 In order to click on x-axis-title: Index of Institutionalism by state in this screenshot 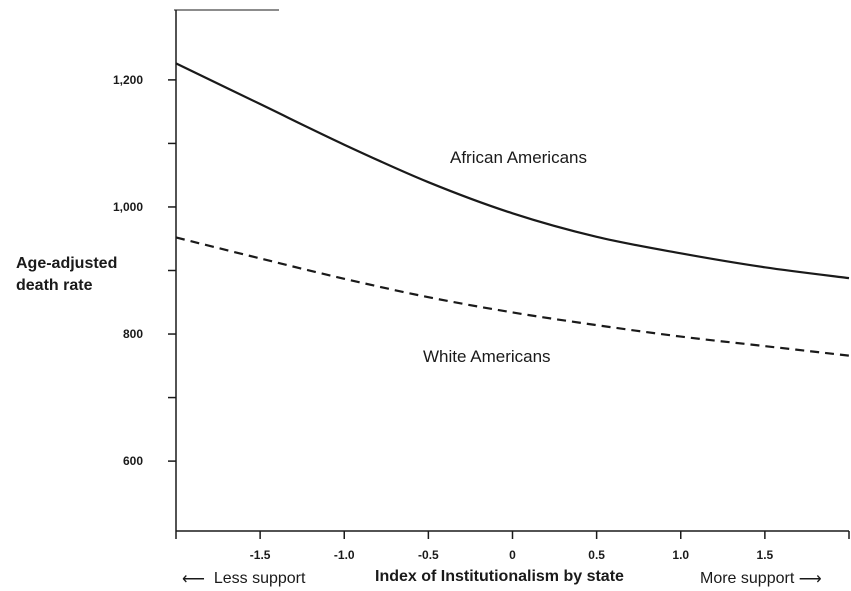, I will do `click(499, 576)`.